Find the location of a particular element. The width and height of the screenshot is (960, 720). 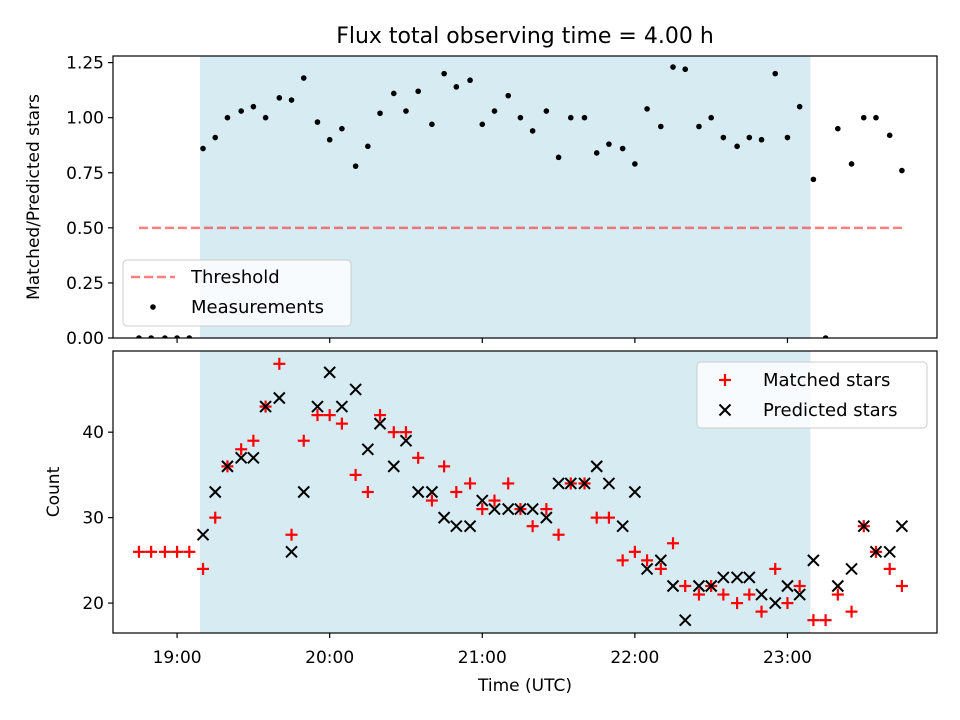

x-tick-label: 22:00 is located at coordinates (634, 658).